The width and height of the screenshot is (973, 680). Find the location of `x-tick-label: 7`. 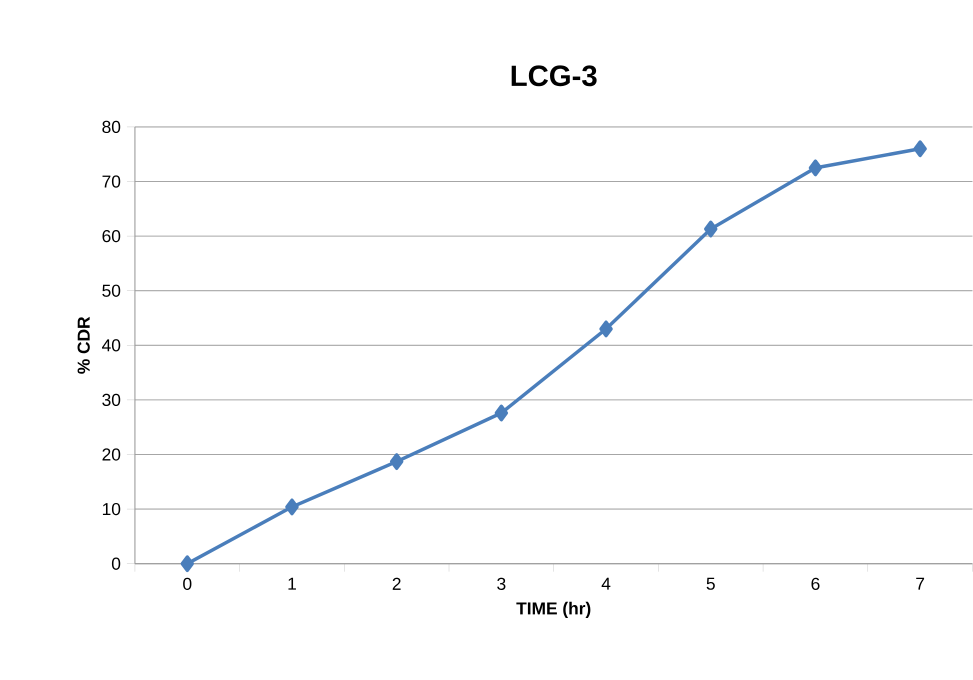

x-tick-label: 7 is located at coordinates (920, 584).